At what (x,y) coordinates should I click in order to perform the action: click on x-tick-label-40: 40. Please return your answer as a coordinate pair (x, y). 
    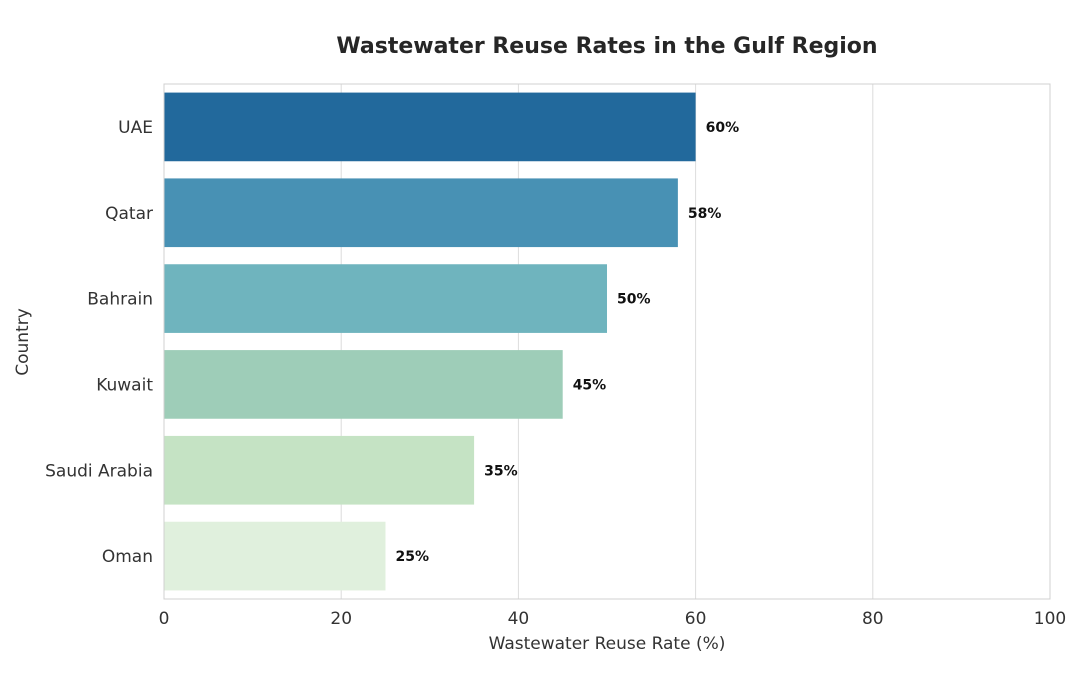
    Looking at the image, I should click on (519, 619).